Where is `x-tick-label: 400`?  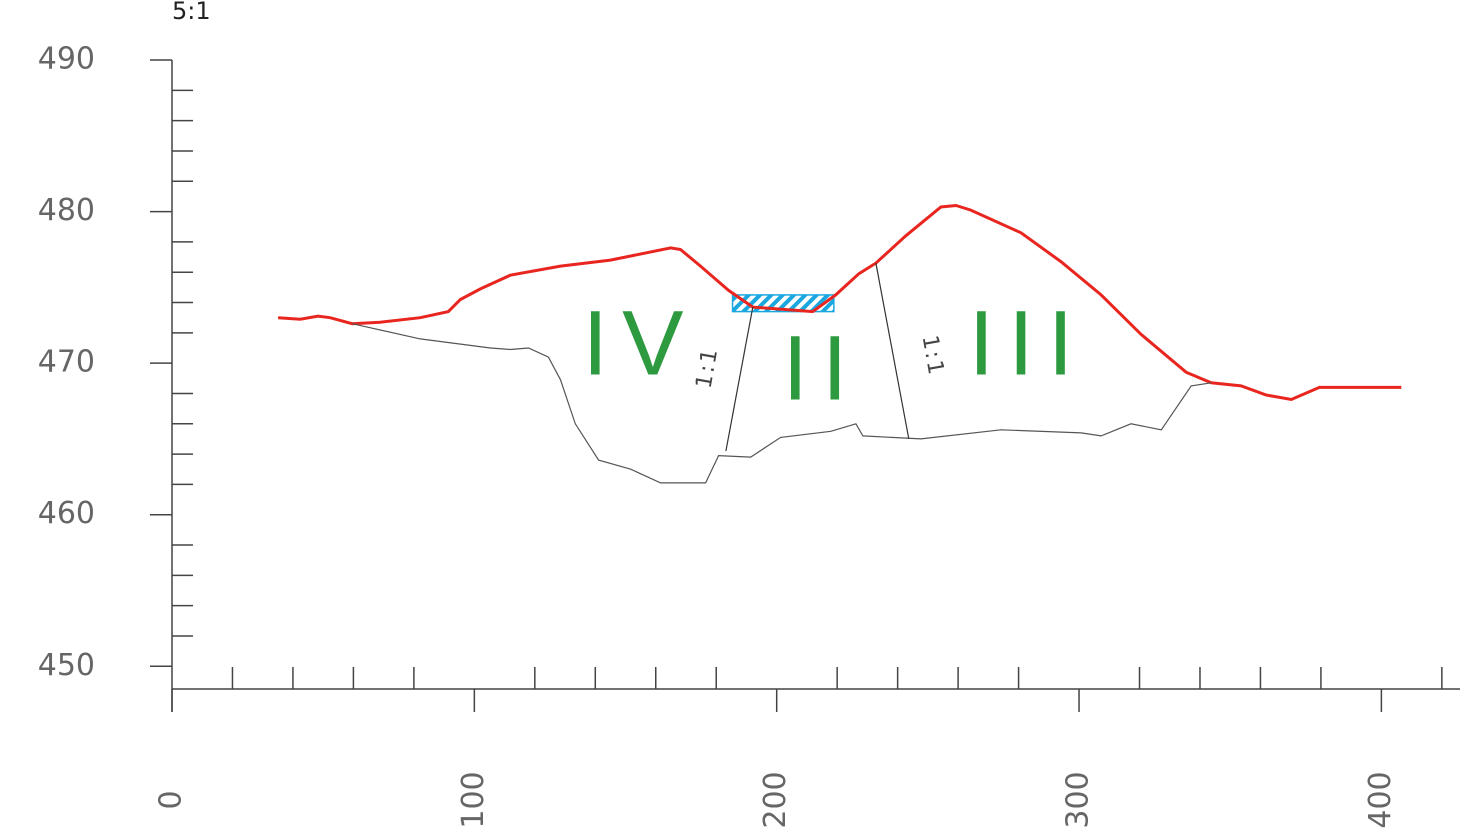
x-tick-label: 400 is located at coordinates (1380, 799).